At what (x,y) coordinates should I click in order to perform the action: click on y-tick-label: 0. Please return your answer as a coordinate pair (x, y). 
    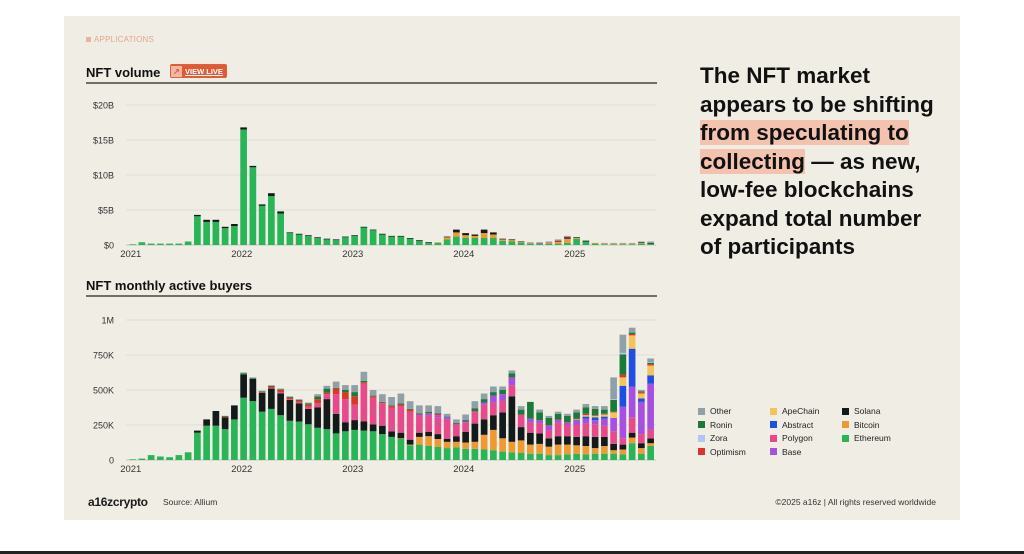
    Looking at the image, I should click on (111, 461).